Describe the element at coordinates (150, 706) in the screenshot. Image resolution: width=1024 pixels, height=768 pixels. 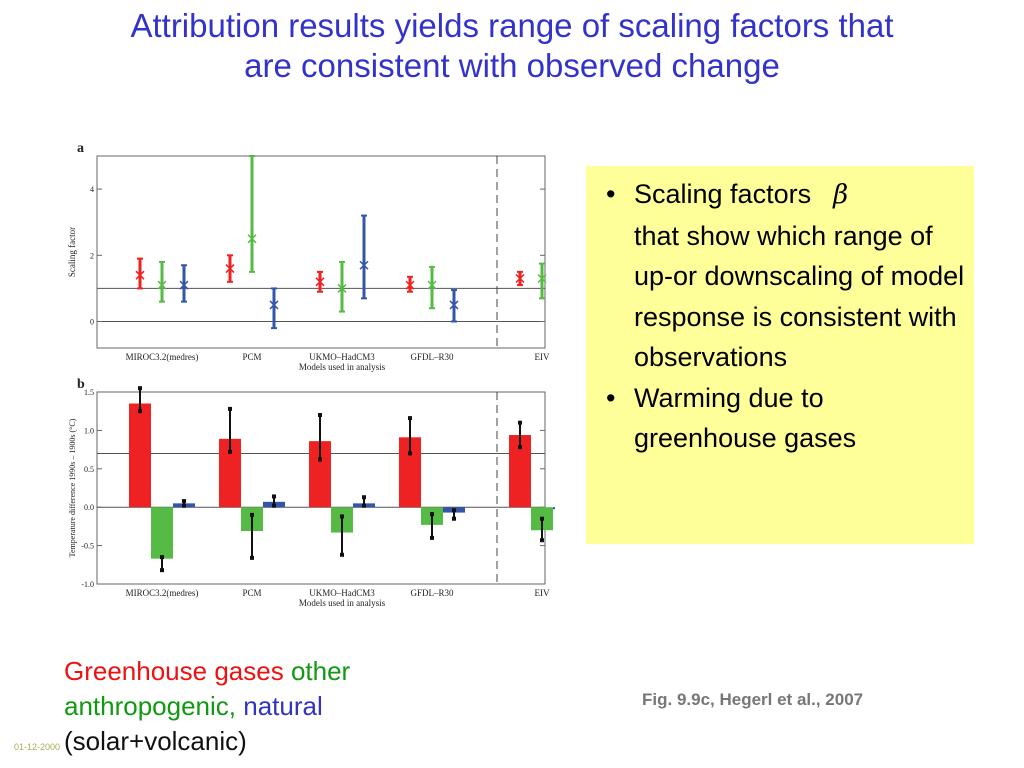
I see `legend-anthropogenic: anthropogenic,` at that location.